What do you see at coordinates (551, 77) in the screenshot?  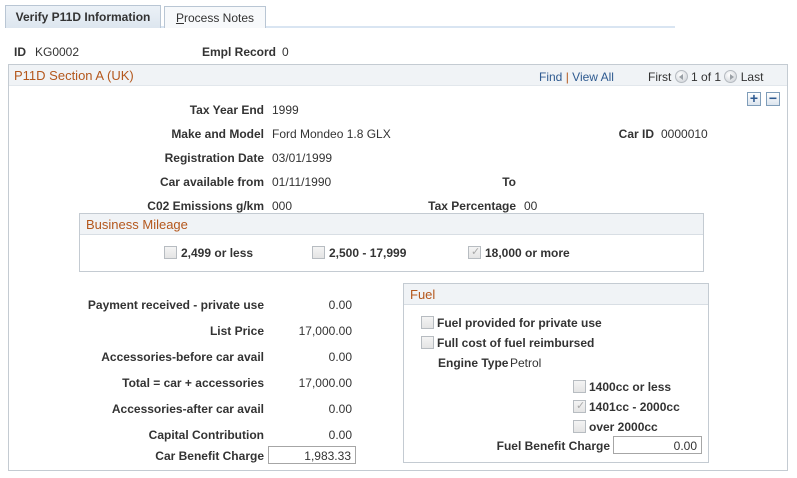 I see `find-link: Find` at bounding box center [551, 77].